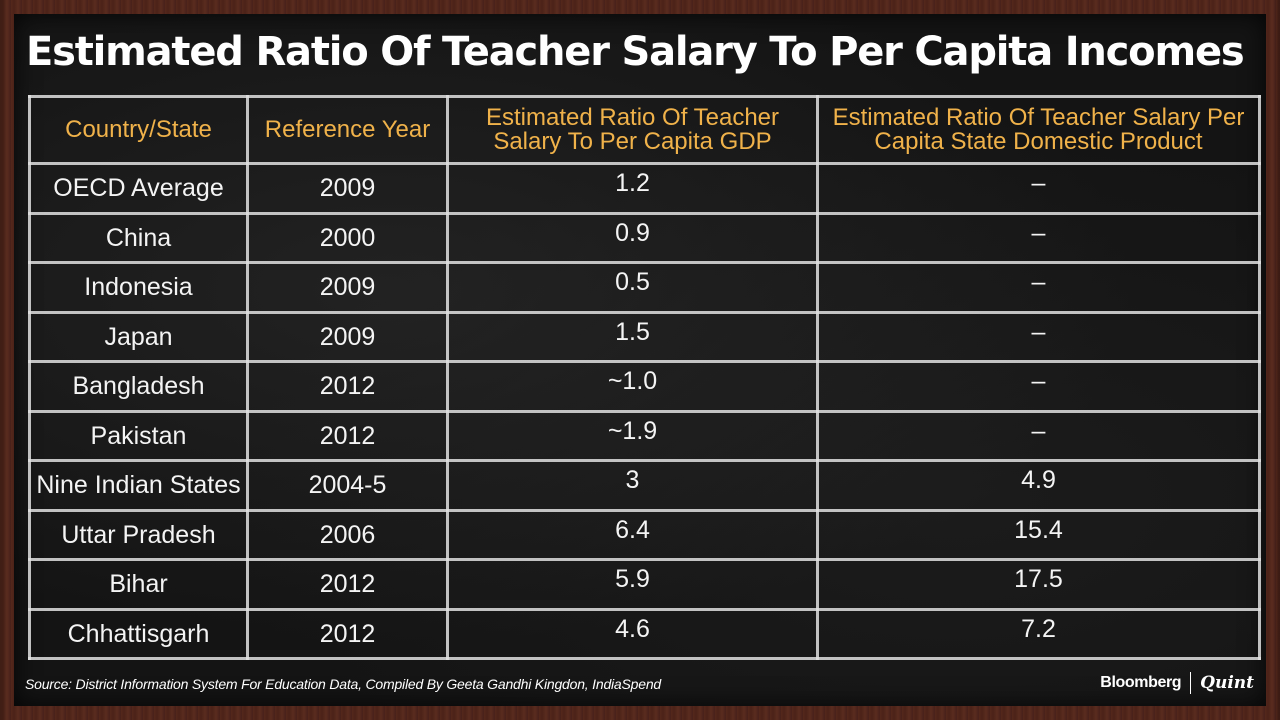 This screenshot has height=720, width=1280. Describe the element at coordinates (138, 386) in the screenshot. I see `cell-country: Bangladesh` at that location.